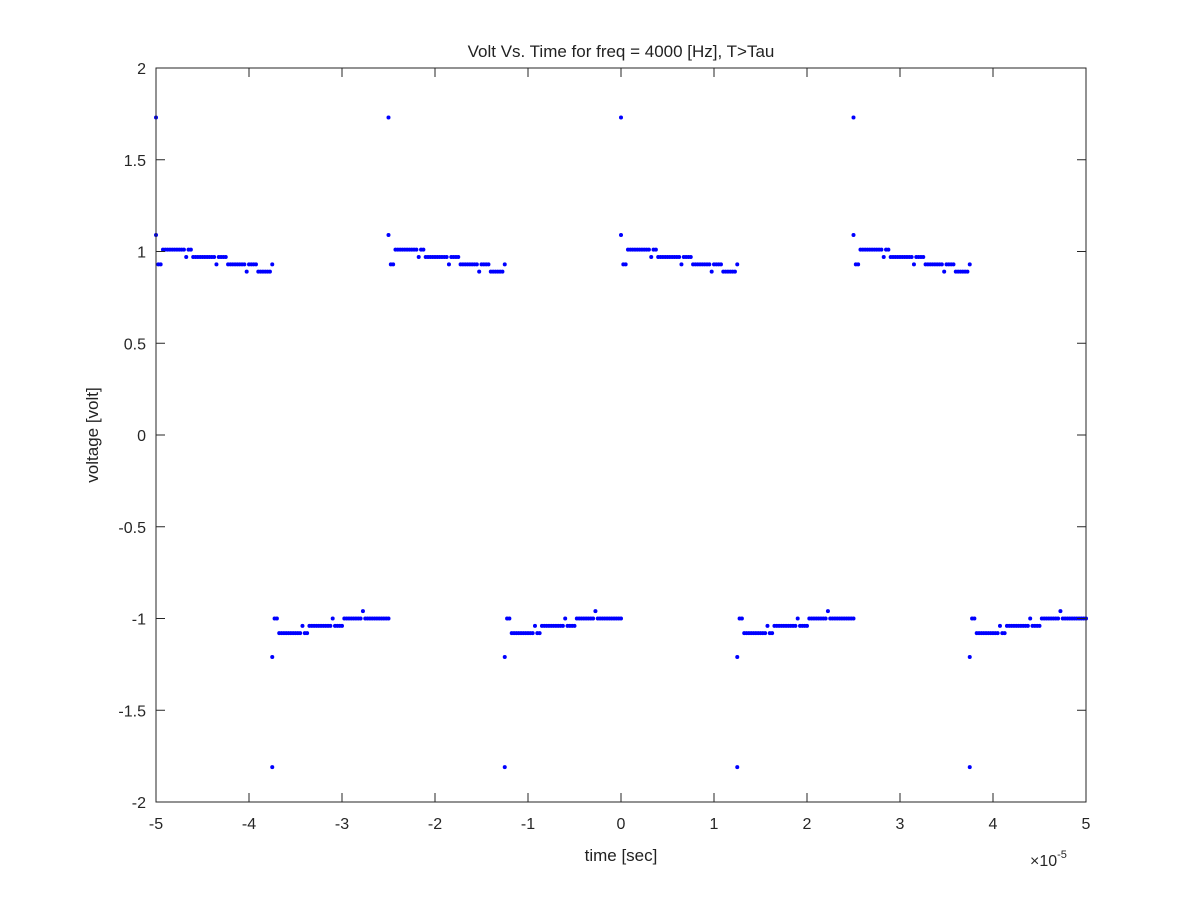  Describe the element at coordinates (135, 344) in the screenshot. I see `y-tick-label: 0.5` at that location.